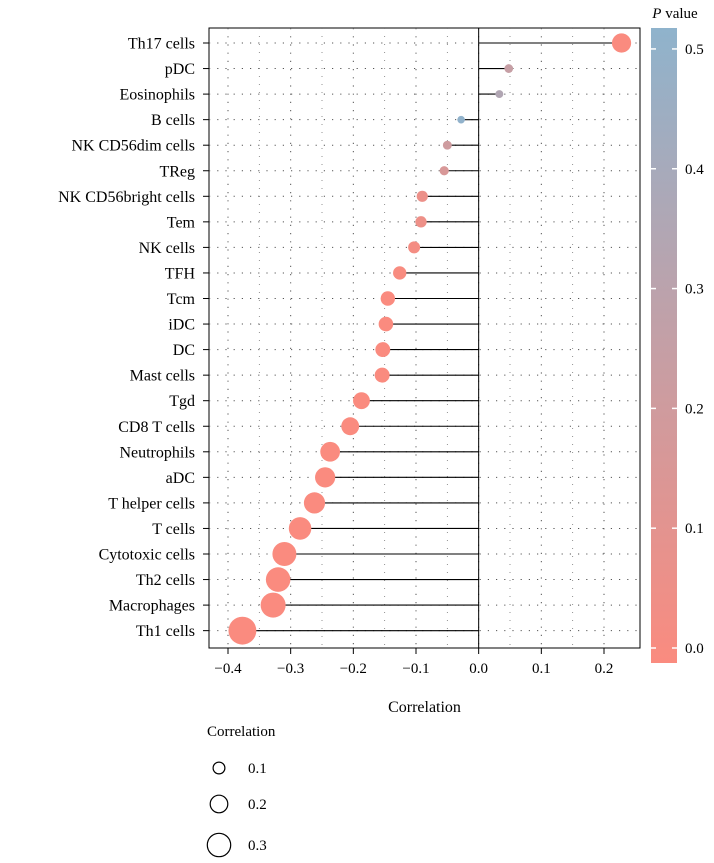  Describe the element at coordinates (415, 669) in the screenshot. I see `x-tick-label: −0.1` at that location.